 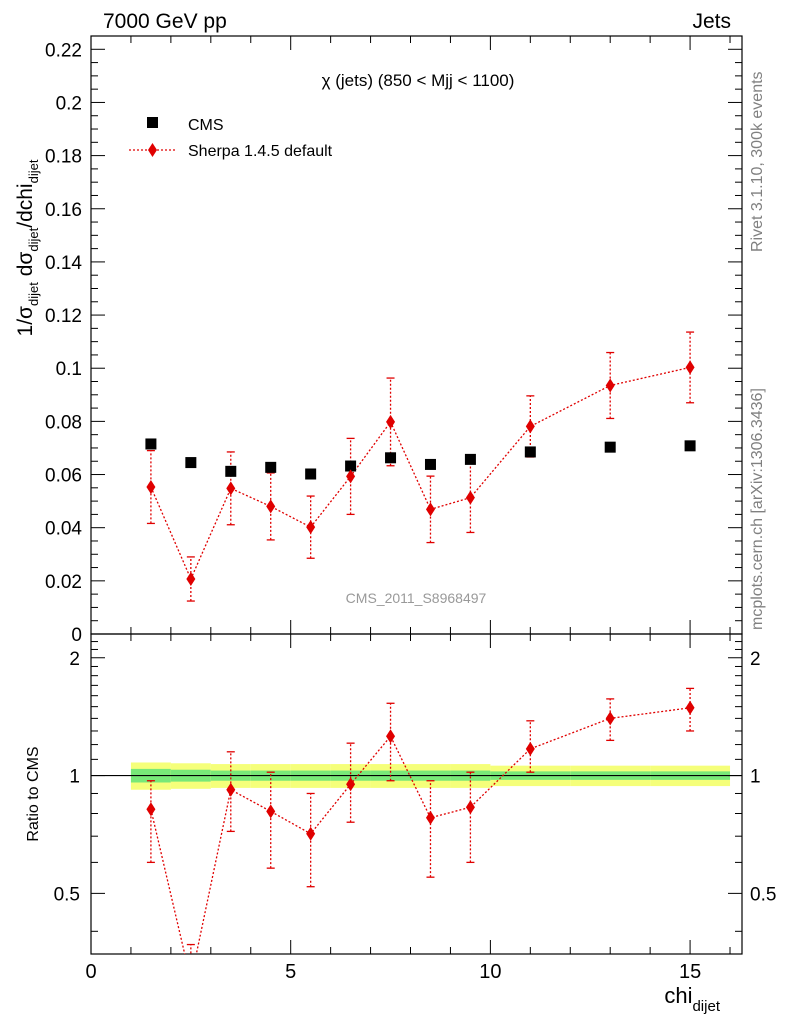 What do you see at coordinates (678, 995) in the screenshot?
I see `x-axis-label-main: chi` at bounding box center [678, 995].